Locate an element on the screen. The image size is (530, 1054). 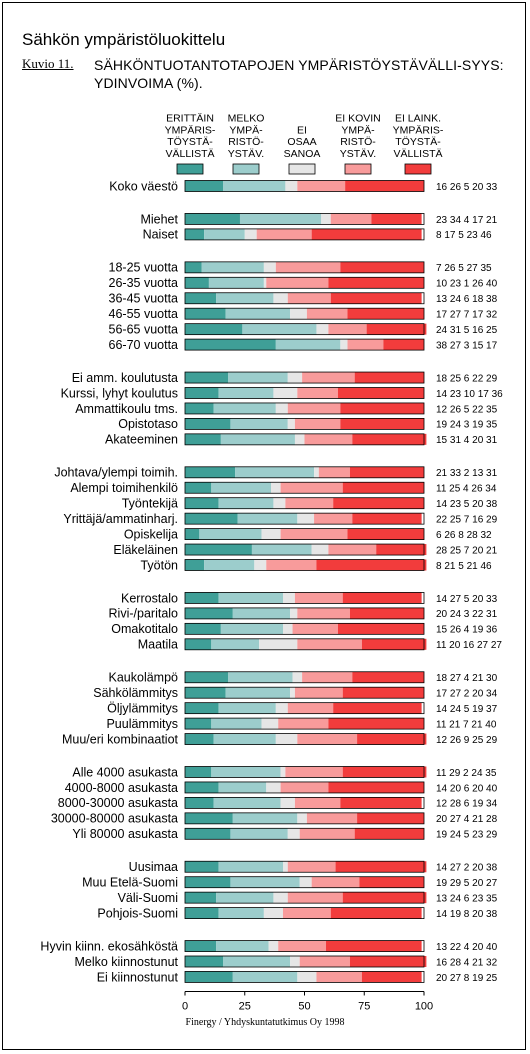
value-labels: 17 27 2 20 34 is located at coordinates (467, 694).